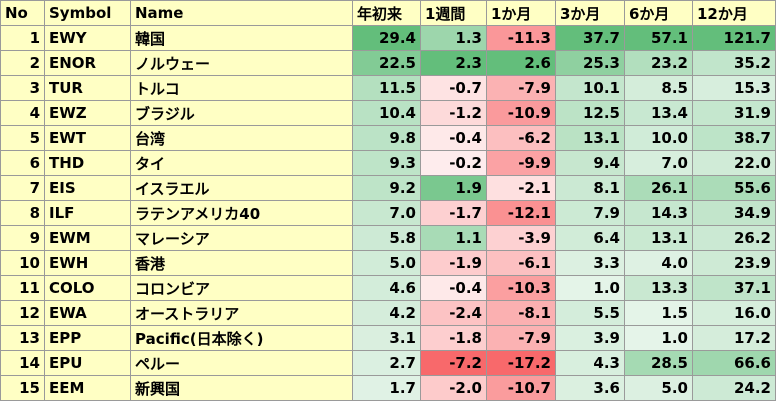 The width and height of the screenshot is (777, 402). What do you see at coordinates (590, 213) in the screenshot?
I see `value-cell: 7.9` at bounding box center [590, 213].